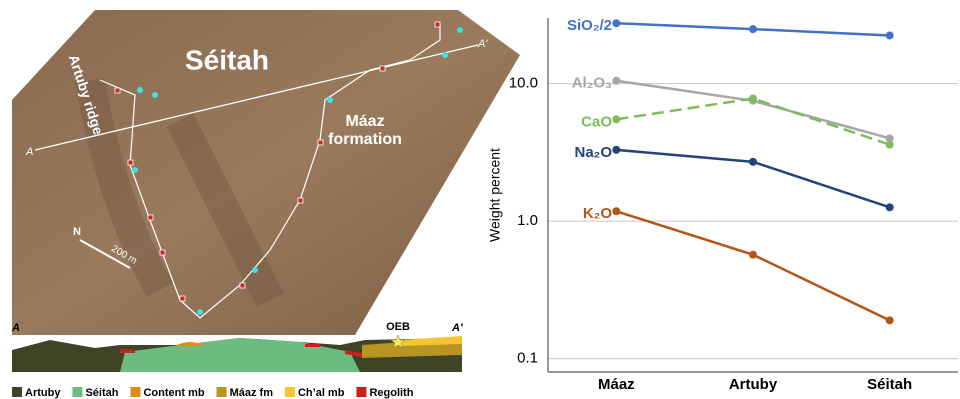 The image size is (960, 399). What do you see at coordinates (527, 358) in the screenshot?
I see `y-tick-label: 0.1` at bounding box center [527, 358].